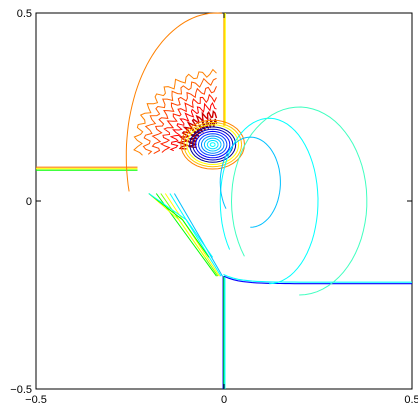 The image size is (418, 409). What do you see at coordinates (411, 400) in the screenshot?
I see `x-tick-label: 0.5` at bounding box center [411, 400].